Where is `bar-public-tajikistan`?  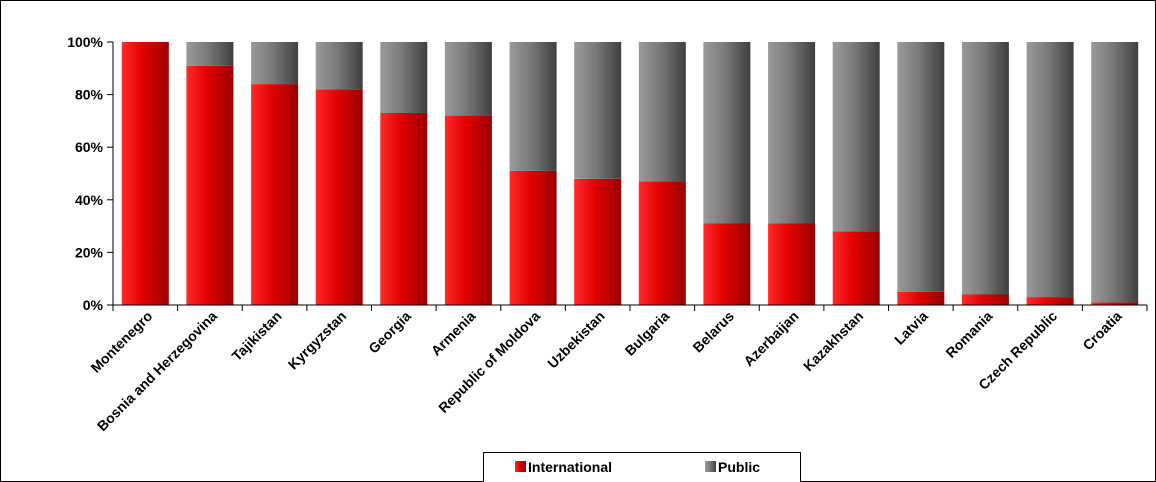 bar-public-tajikistan is located at coordinates (275, 63).